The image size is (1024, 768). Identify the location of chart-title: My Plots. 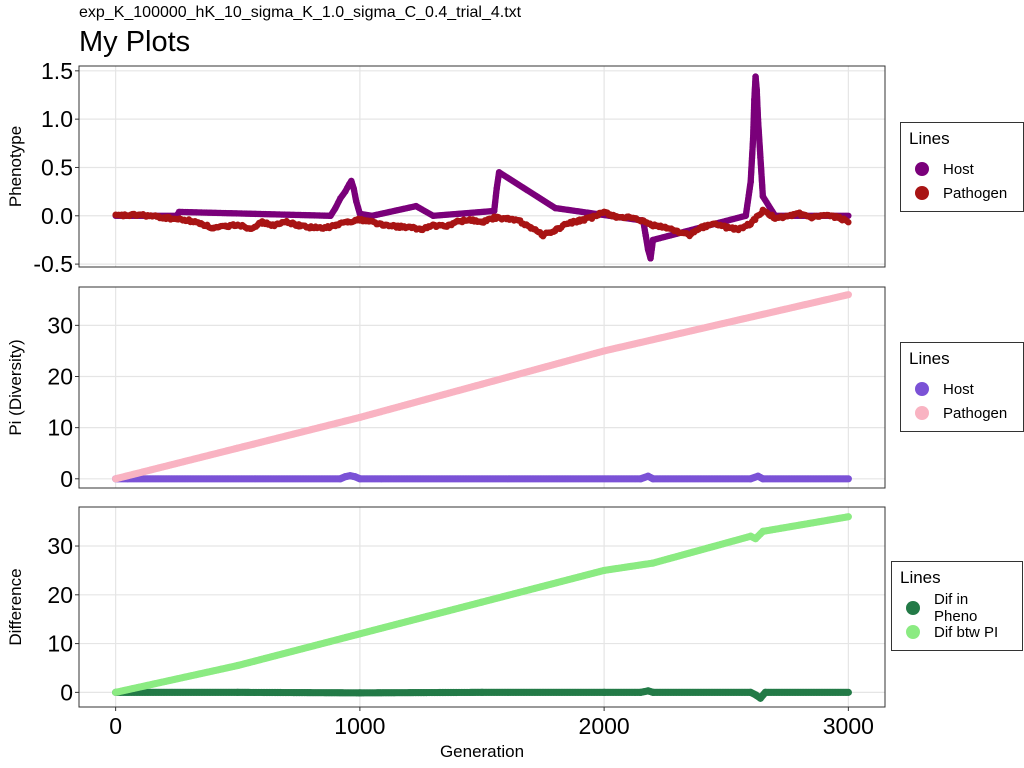
(135, 42).